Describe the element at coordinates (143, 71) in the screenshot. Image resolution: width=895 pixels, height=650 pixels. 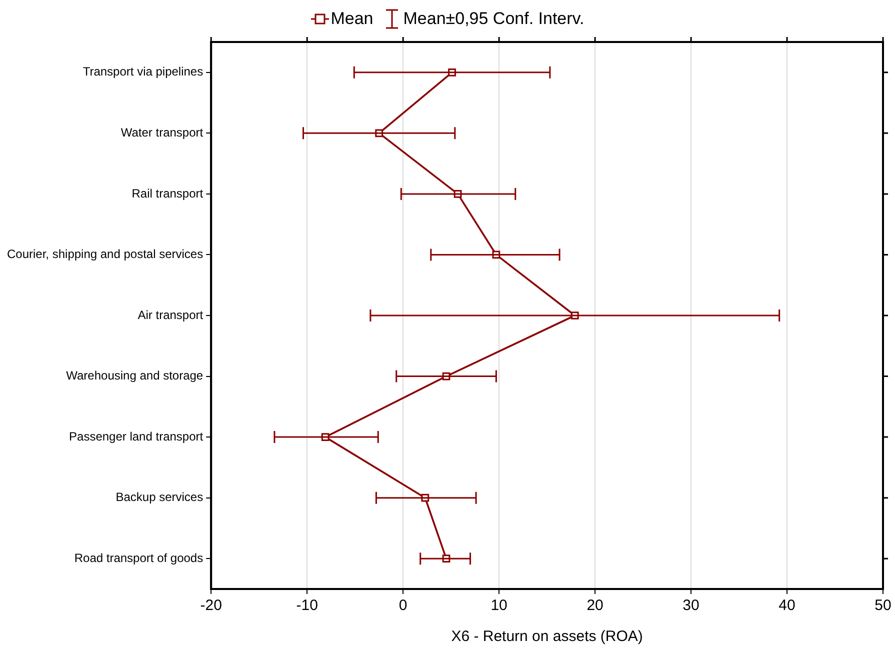
I see `y-tick-label: Transport via pipelines` at that location.